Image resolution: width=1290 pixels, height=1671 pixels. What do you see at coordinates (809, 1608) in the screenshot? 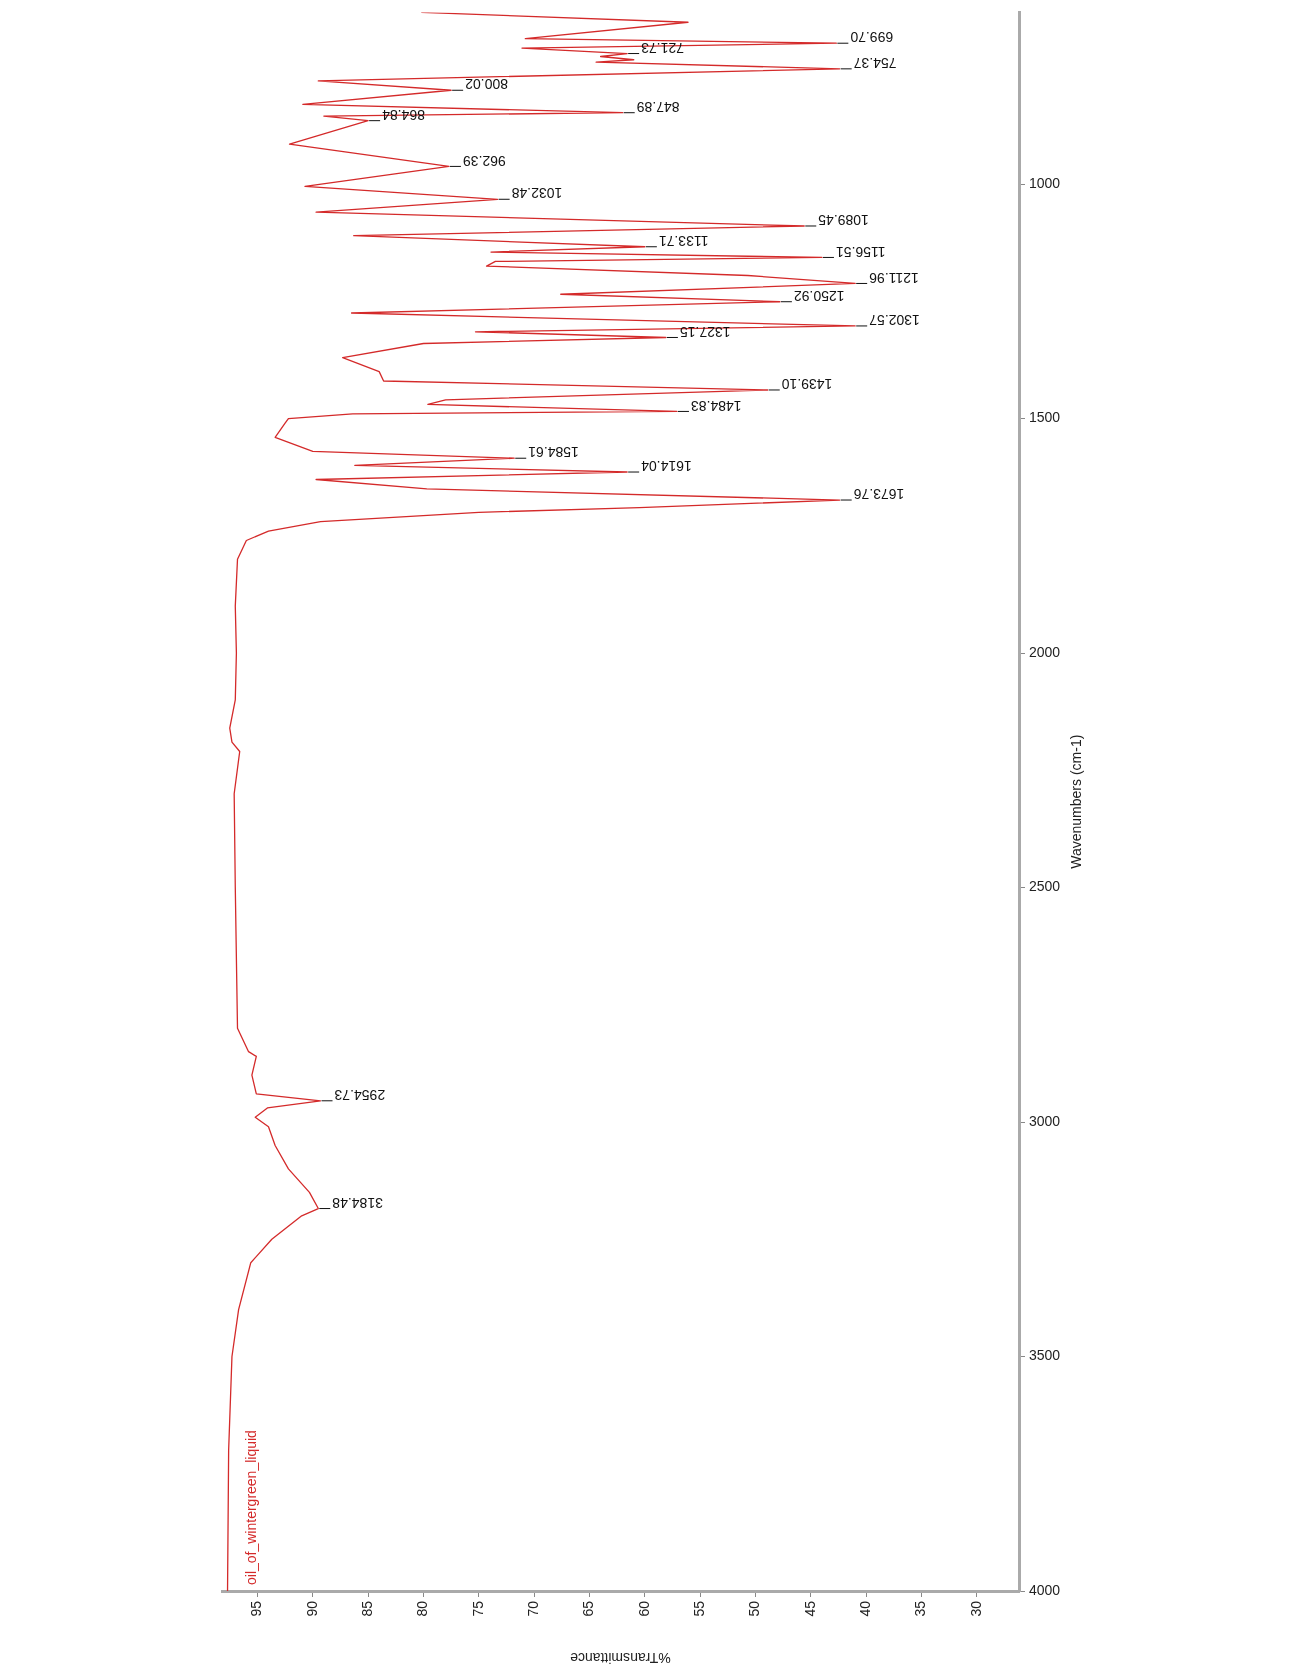
I see `x-tick-label: 45` at bounding box center [809, 1608].